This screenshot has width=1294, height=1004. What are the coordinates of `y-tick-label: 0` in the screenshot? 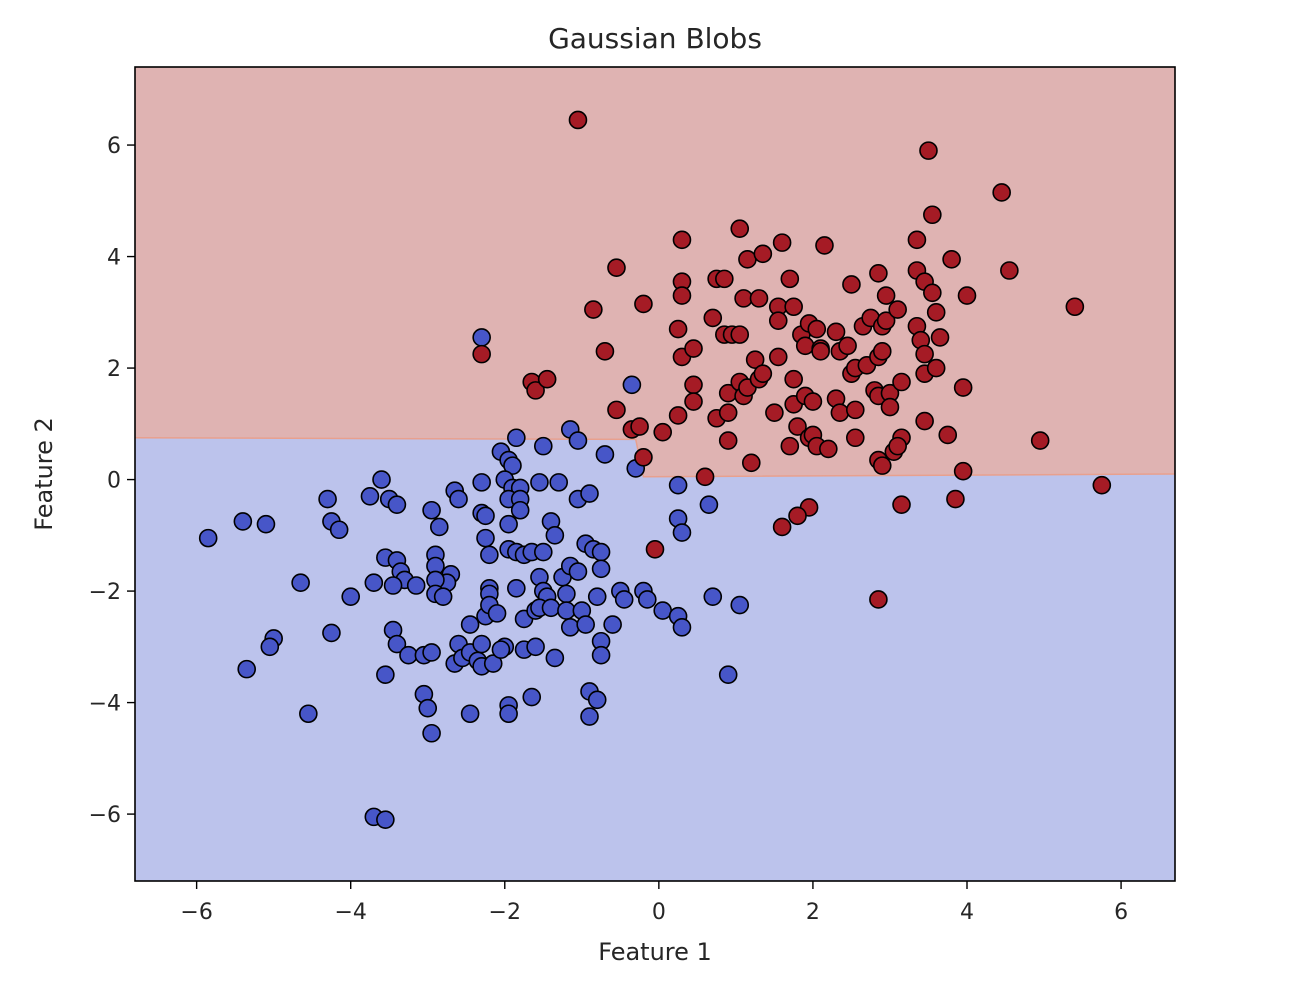 It's located at (114, 481).